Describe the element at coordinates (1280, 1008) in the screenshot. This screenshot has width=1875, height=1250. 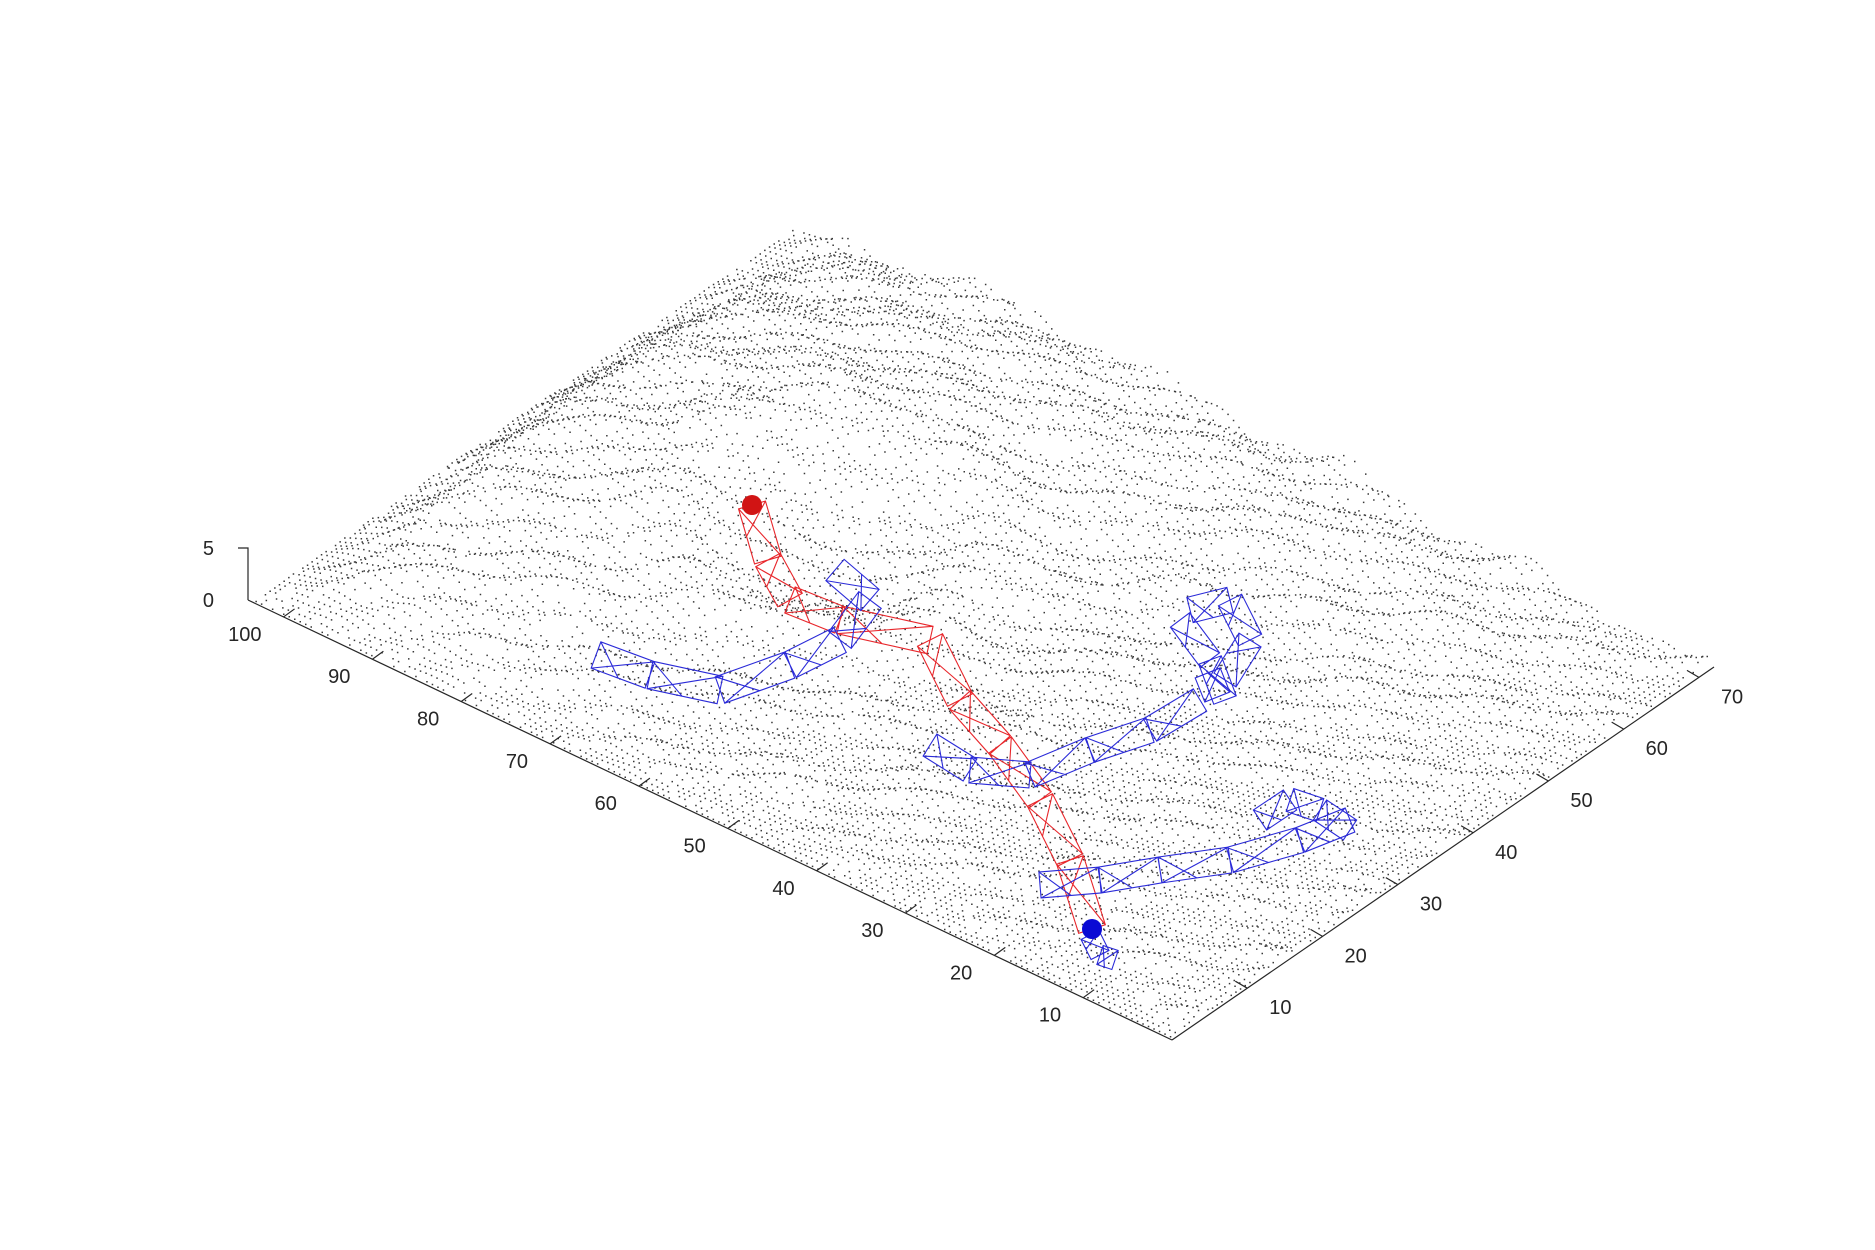
I see `x-tick-label: 10` at that location.